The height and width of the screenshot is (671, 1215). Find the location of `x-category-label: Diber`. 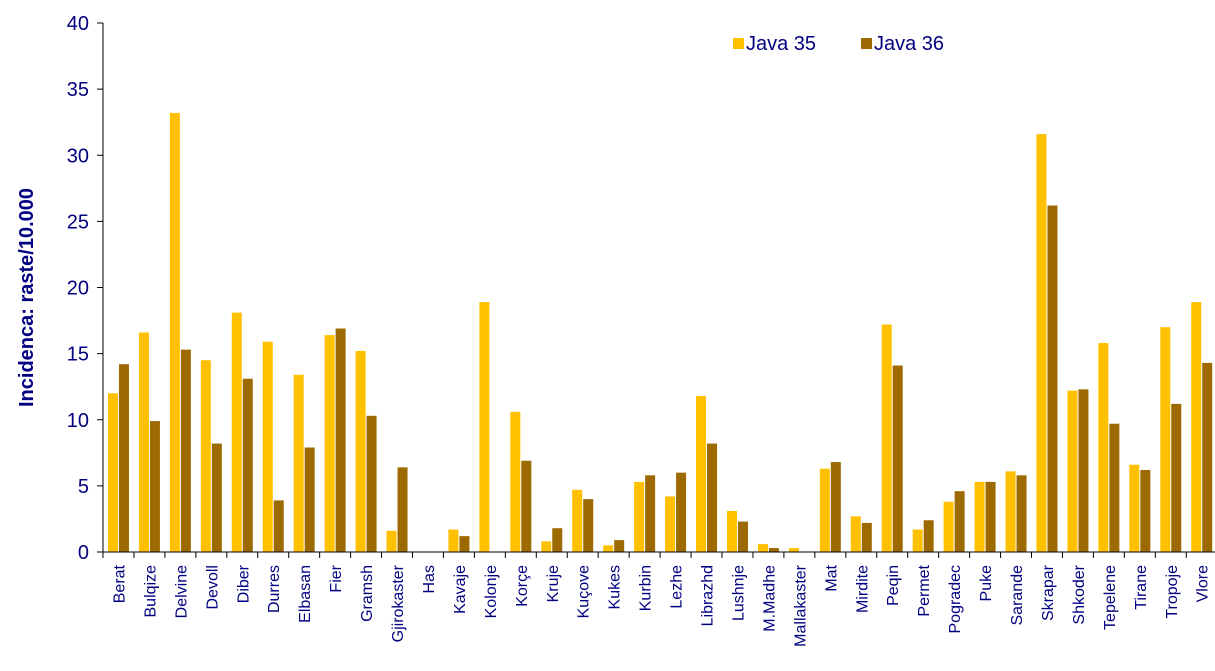

x-category-label: Diber is located at coordinates (243, 583).